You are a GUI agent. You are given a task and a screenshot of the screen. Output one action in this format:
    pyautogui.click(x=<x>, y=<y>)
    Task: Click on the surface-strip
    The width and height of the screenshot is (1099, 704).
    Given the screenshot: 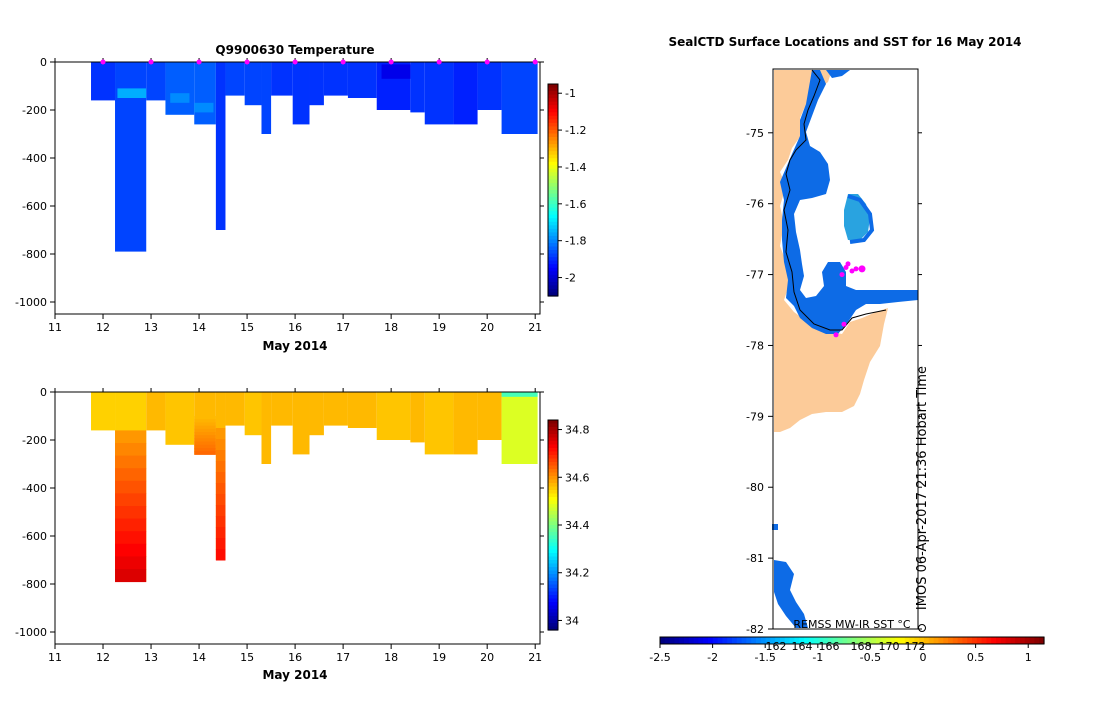 What is the action you would take?
    pyautogui.click(x=519, y=394)
    